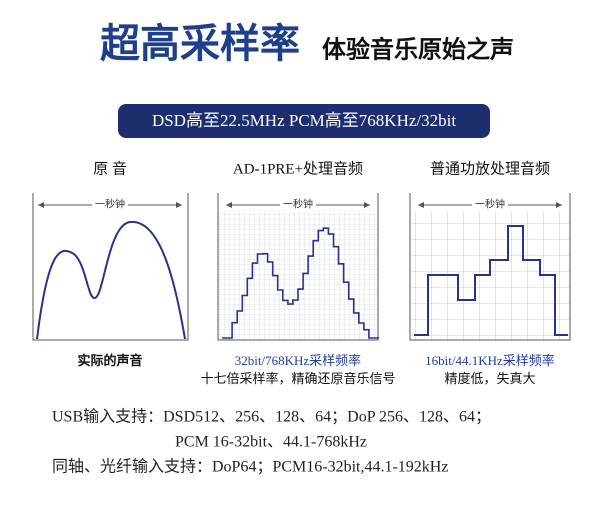 The image size is (600, 521). Describe the element at coordinates (489, 378) in the screenshot. I see `note: 精度低，失真大` at that location.